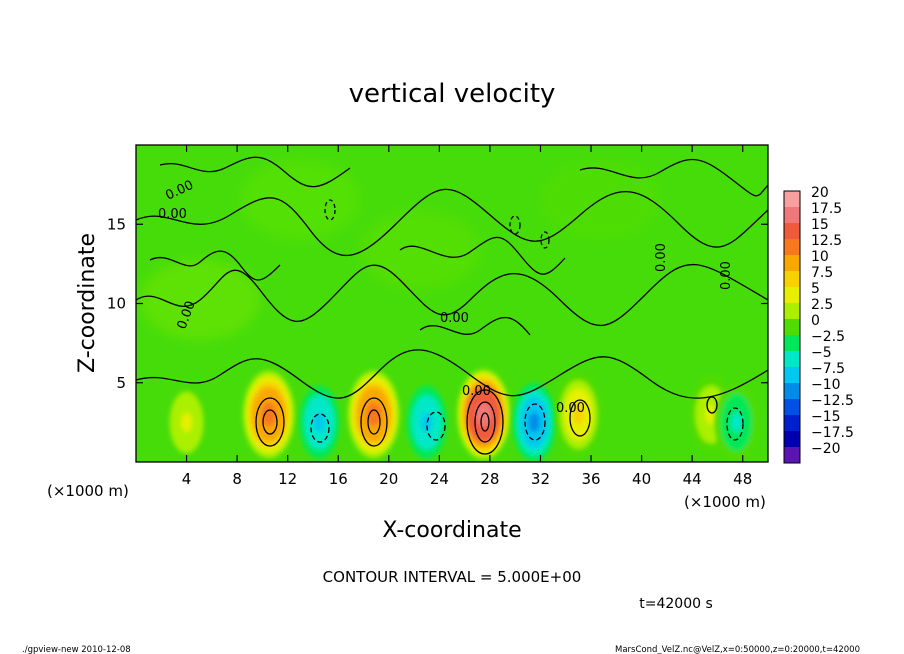 The height and width of the screenshot is (654, 904). What do you see at coordinates (287, 479) in the screenshot?
I see `x-tick-label: 12` at bounding box center [287, 479].